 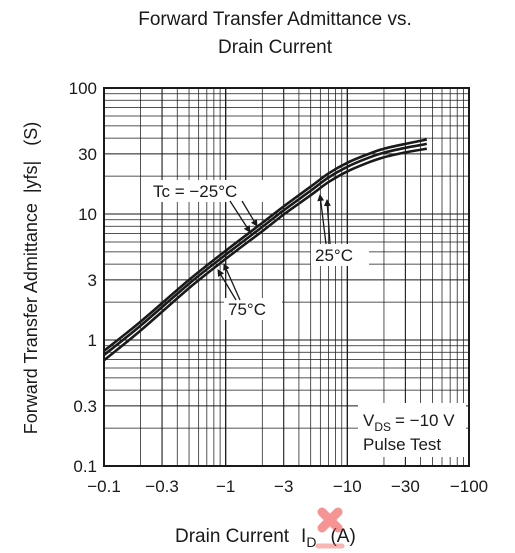 I want to click on x-tick-label-5: −30, so click(x=405, y=486).